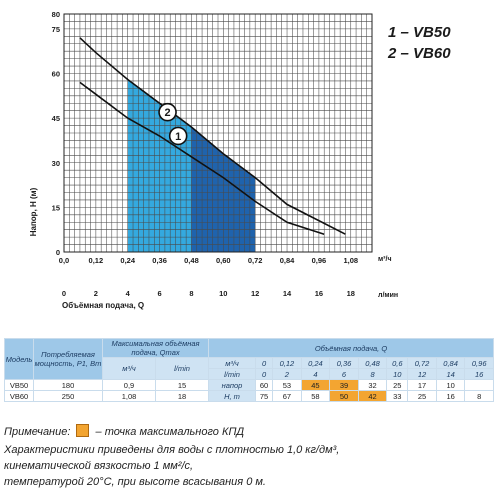 This screenshot has height=500, width=500. What do you see at coordinates (422, 385) in the screenshot?
I see `head-cell: 17` at bounding box center [422, 385].